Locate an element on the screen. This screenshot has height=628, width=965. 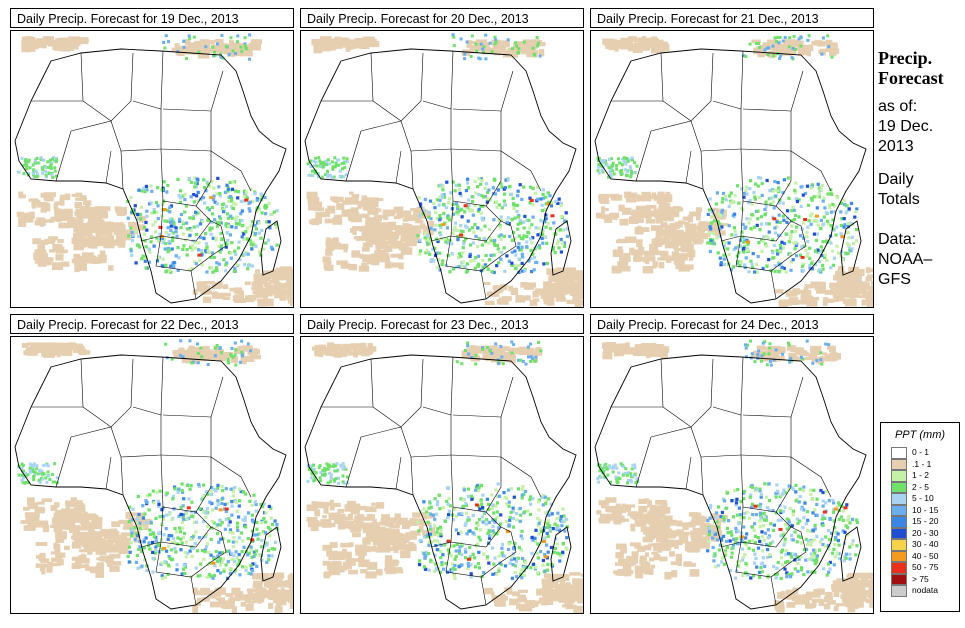
panel-title: Daily Precip. Forecast for 20 Dec., 2013 is located at coordinates (442, 18).